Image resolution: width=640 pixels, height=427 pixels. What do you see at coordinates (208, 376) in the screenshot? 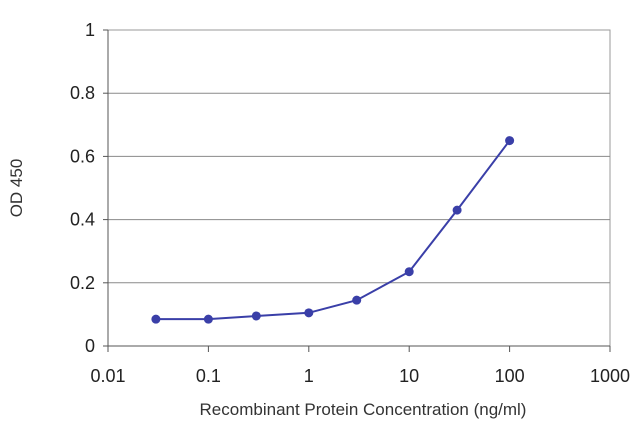
I see `x-tick-label: 0.1` at bounding box center [208, 376].